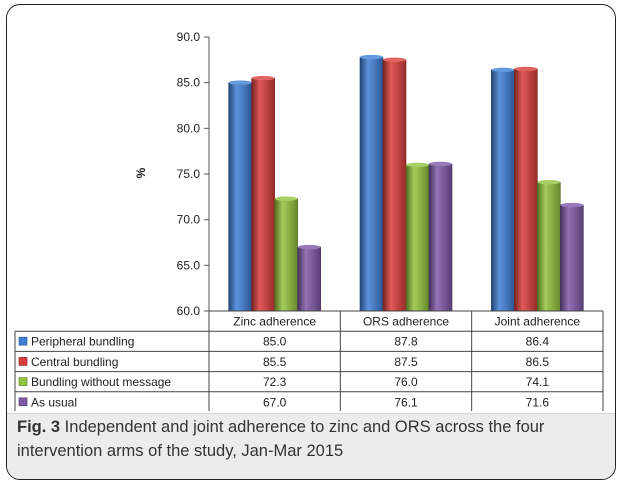  I want to click on bar-central-bundling-ors-adherence, so click(394, 185).